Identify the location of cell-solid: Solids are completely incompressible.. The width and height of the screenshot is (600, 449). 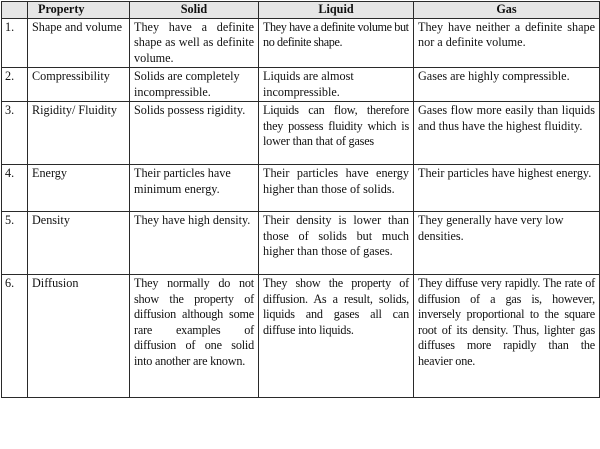
(194, 84).